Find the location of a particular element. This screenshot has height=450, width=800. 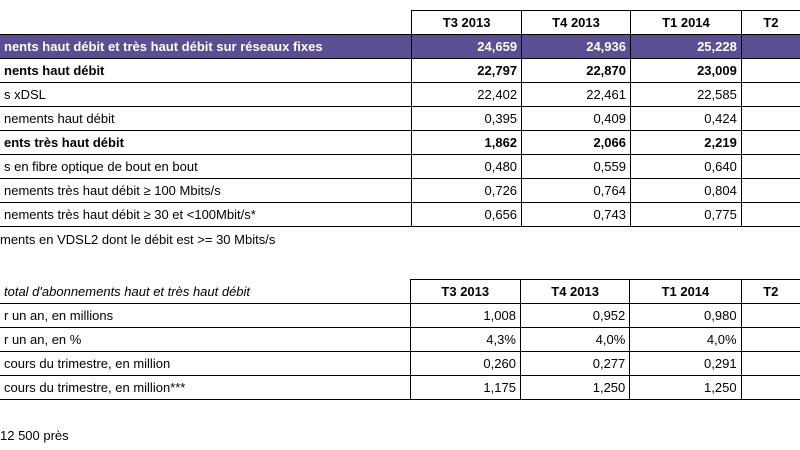

value-cell: 0,480 is located at coordinates (467, 166).